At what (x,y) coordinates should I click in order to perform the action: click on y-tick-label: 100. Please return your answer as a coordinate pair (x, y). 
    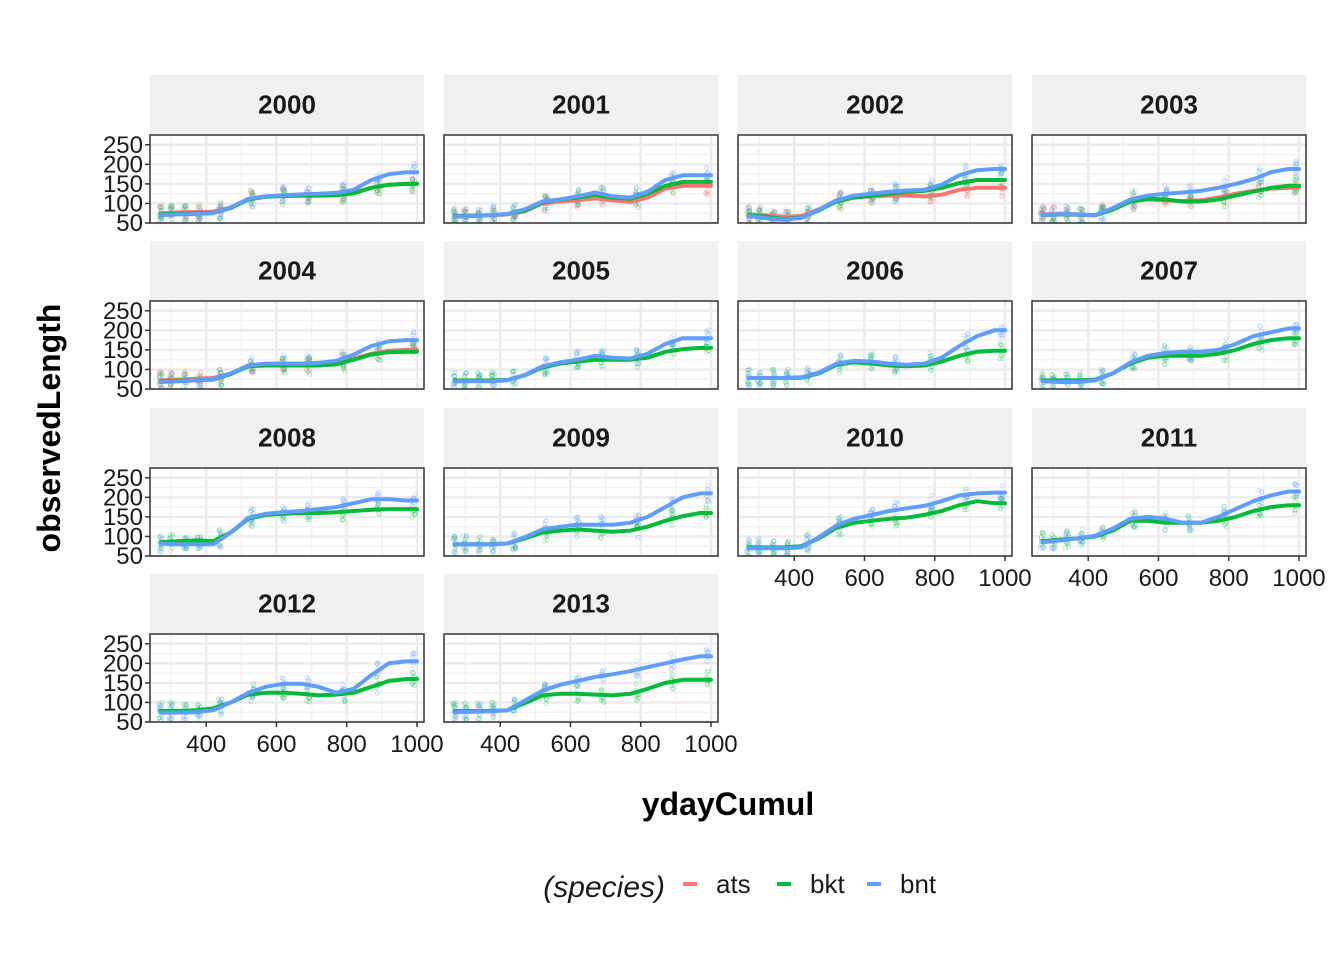
    Looking at the image, I should click on (123, 702).